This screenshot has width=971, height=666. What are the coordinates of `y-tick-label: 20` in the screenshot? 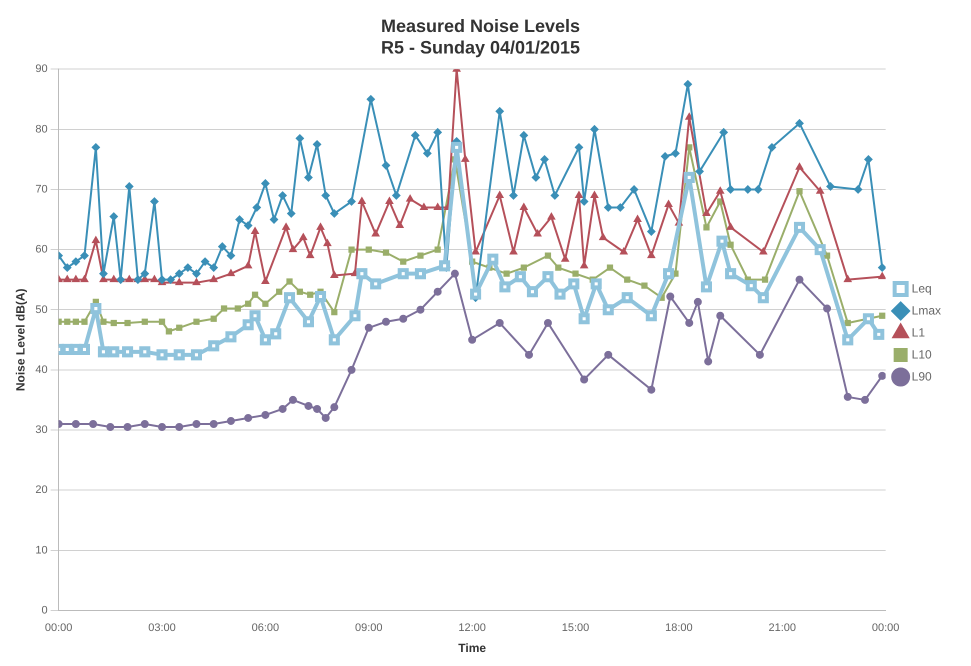 It's located at (41, 490).